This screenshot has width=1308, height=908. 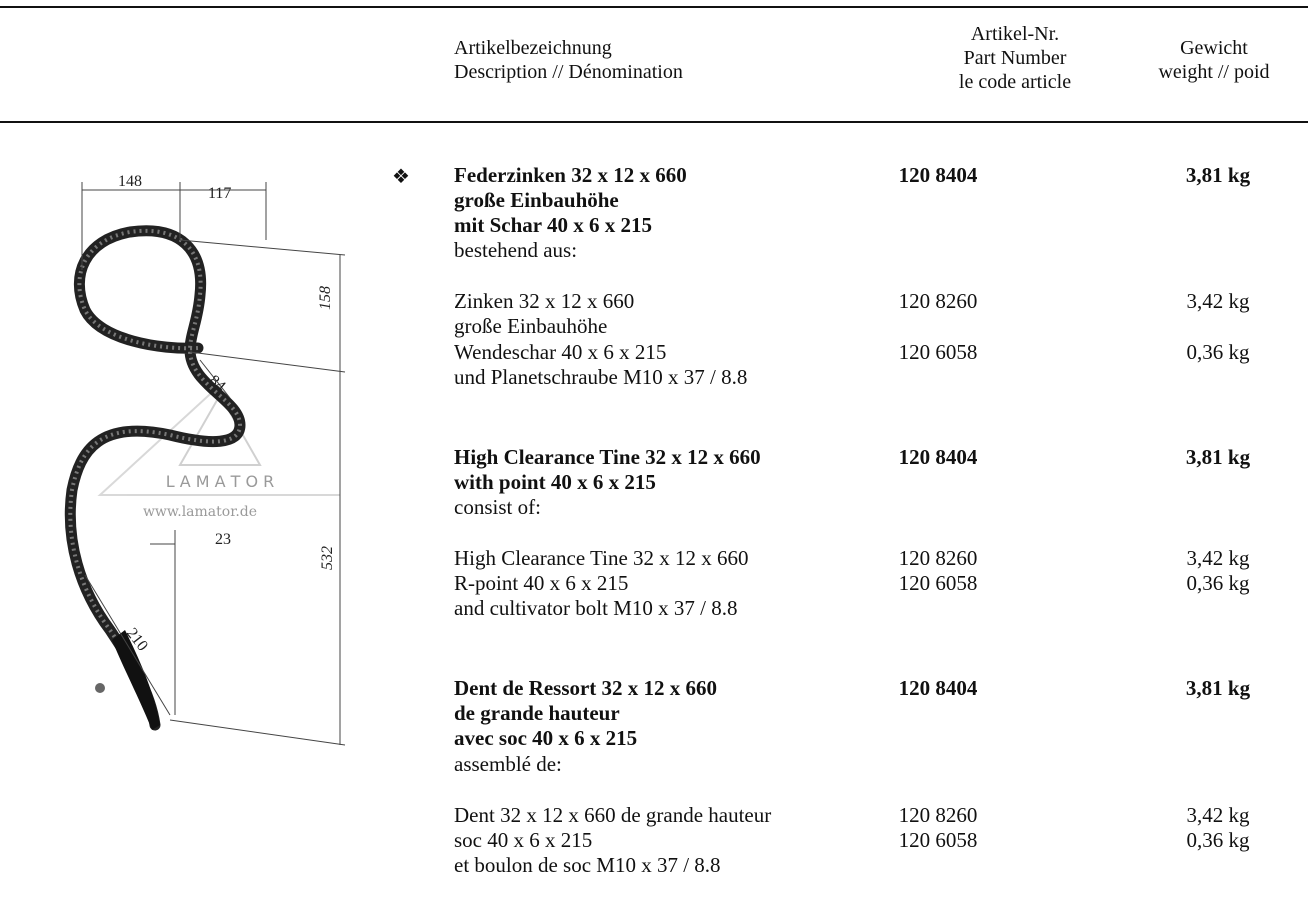 I want to click on header-weight-line: Gewicht, so click(x=1214, y=48).